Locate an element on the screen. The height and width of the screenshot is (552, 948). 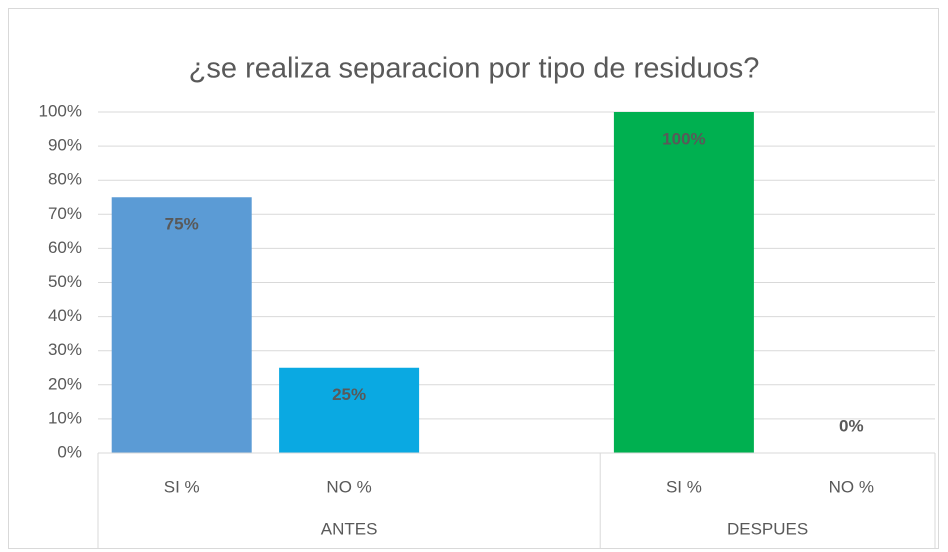
group-label: ANTES is located at coordinates (349, 528).